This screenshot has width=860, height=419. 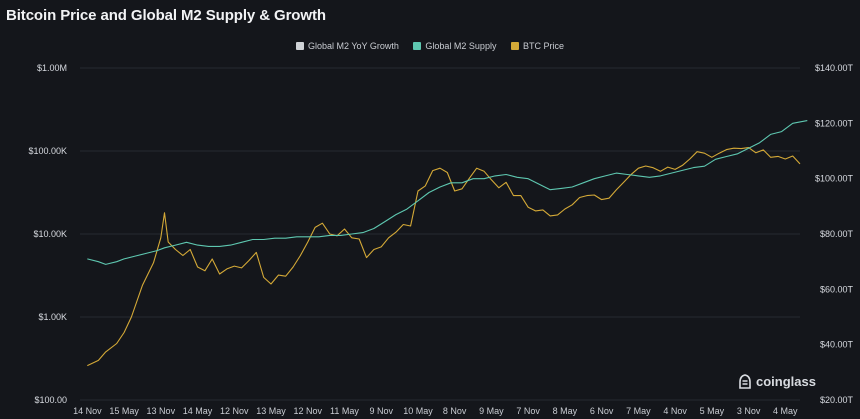 What do you see at coordinates (353, 45) in the screenshot?
I see `legend-label-m2-growth: Global M2 YoY Growth` at bounding box center [353, 45].